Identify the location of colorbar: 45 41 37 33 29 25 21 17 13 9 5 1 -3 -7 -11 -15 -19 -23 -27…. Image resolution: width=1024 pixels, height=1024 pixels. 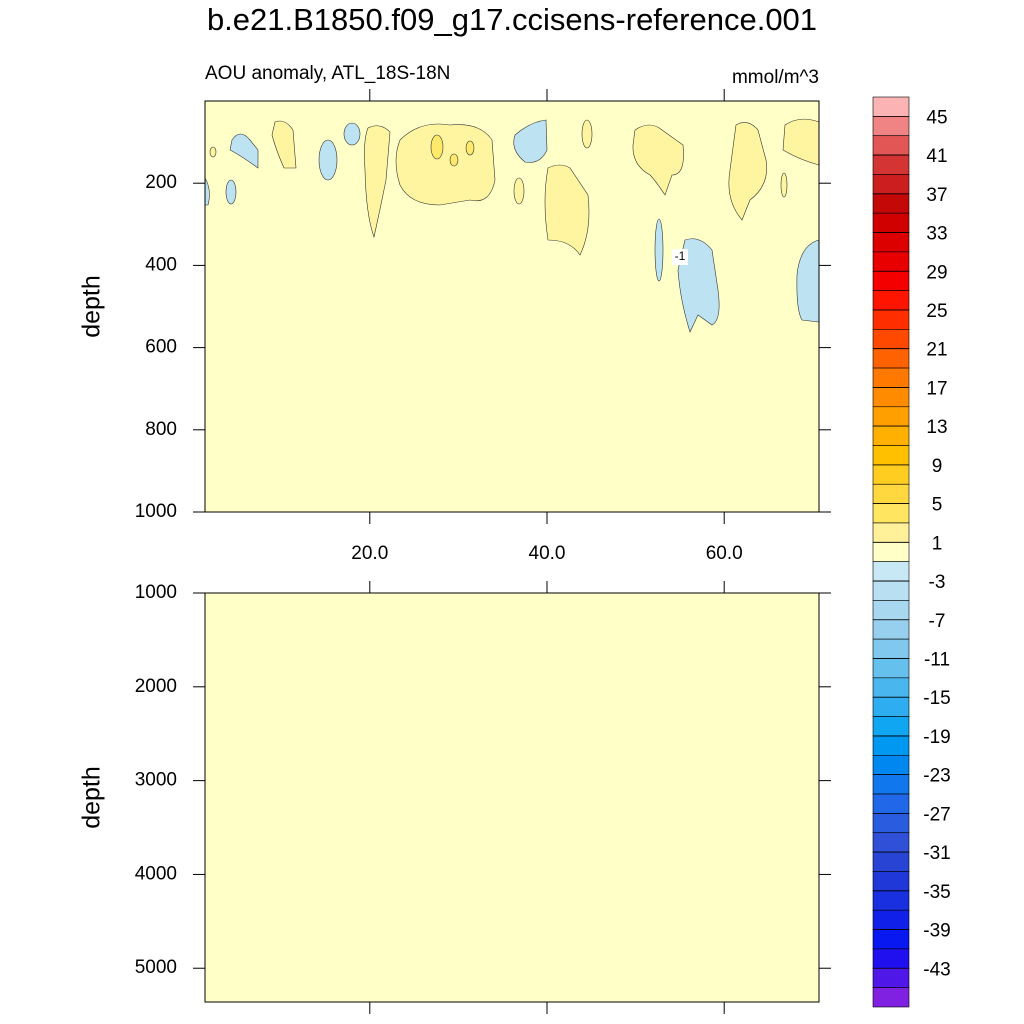
(911, 552).